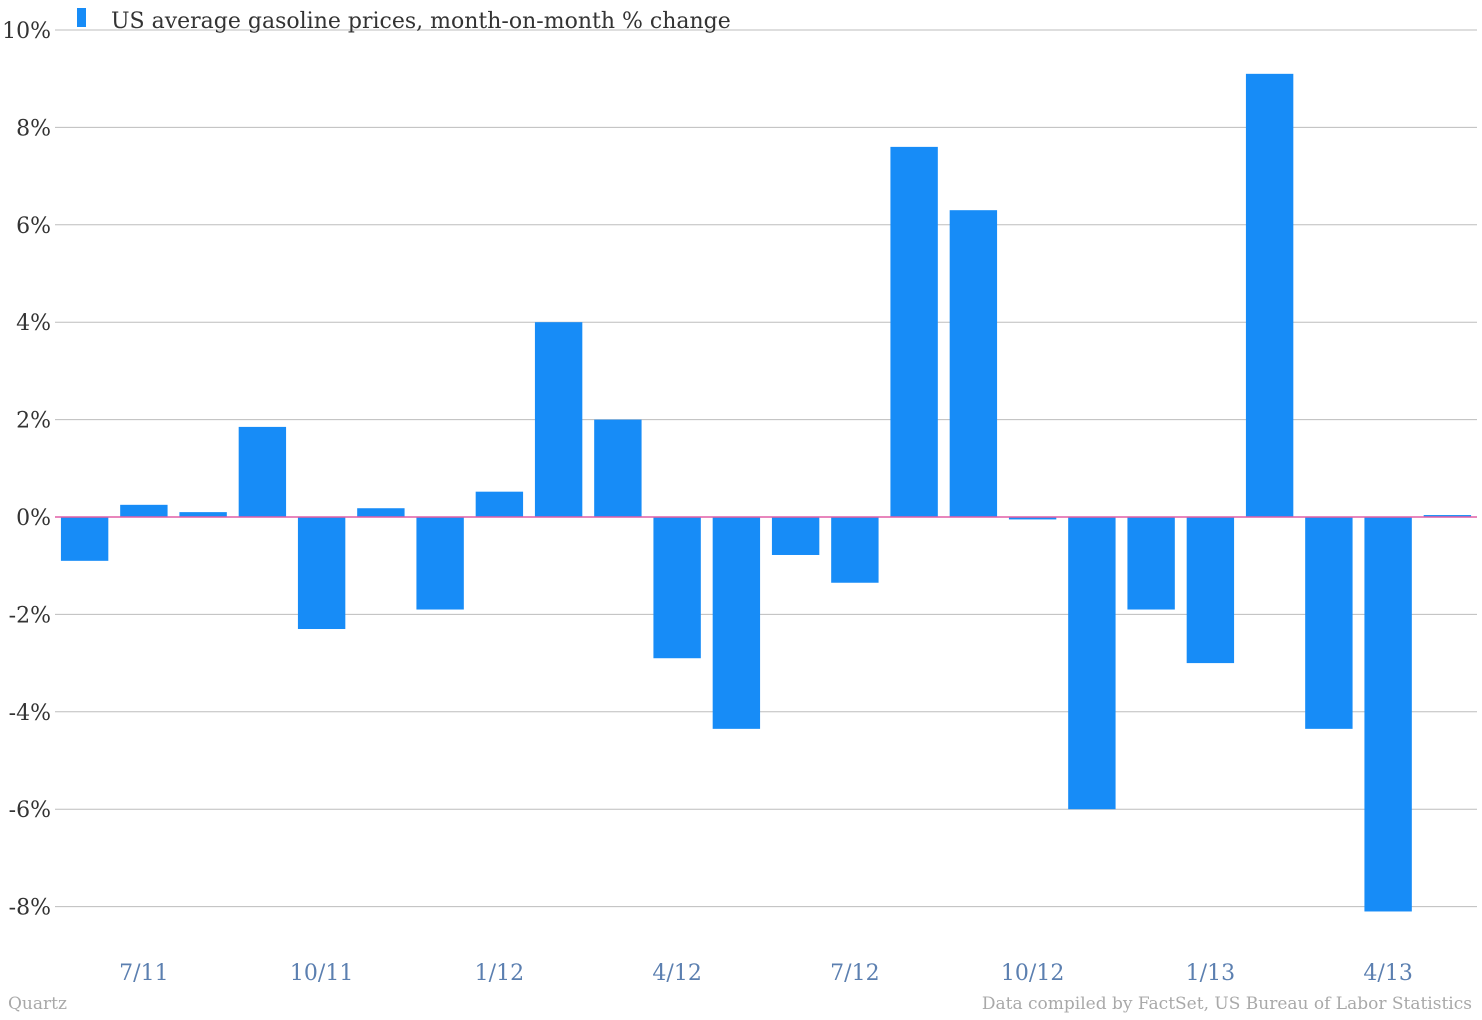 Image resolution: width=1482 pixels, height=1020 pixels. Describe the element at coordinates (30, 713) in the screenshot. I see `y-tick-label: -4%` at that location.